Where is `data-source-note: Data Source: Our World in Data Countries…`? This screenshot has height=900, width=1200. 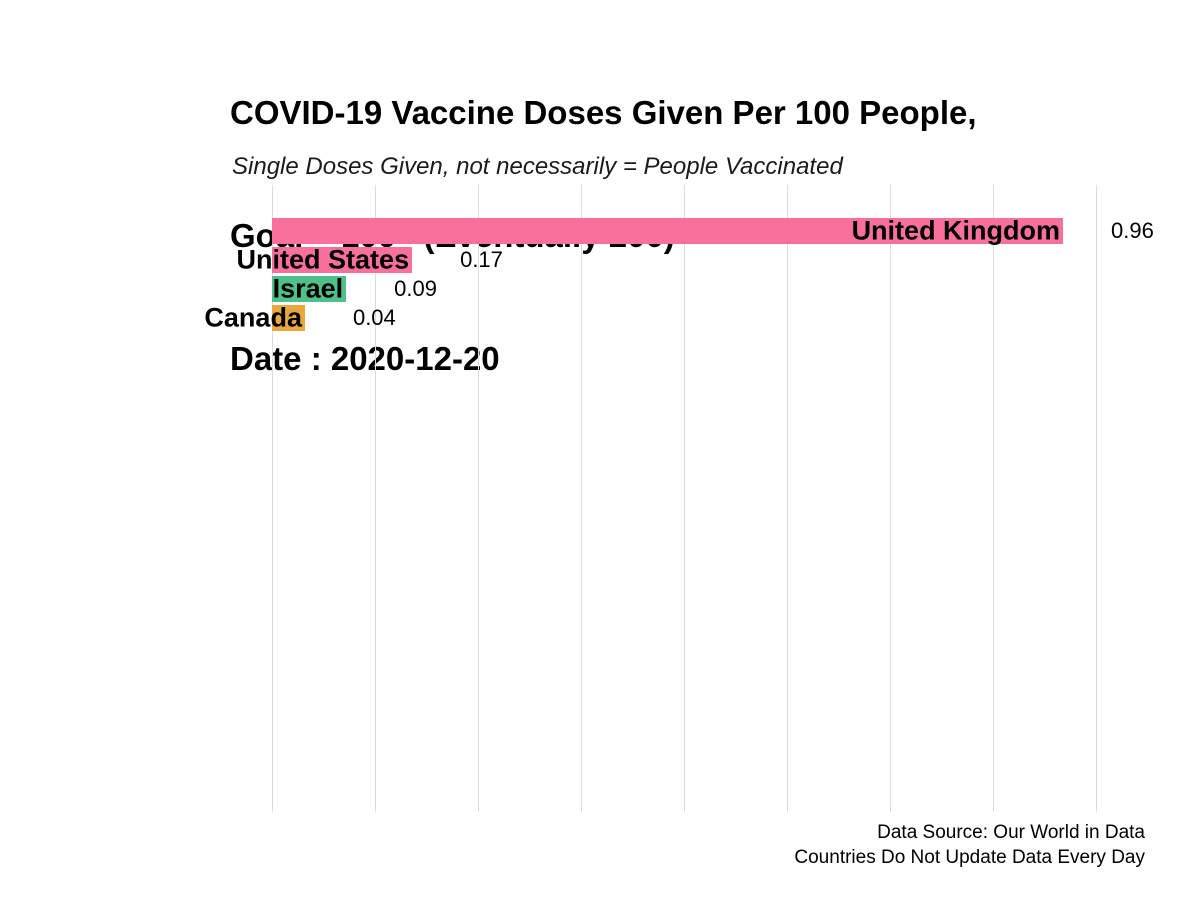
data-source-note: Data Source: Our World in Data Countries… is located at coordinates (969, 845).